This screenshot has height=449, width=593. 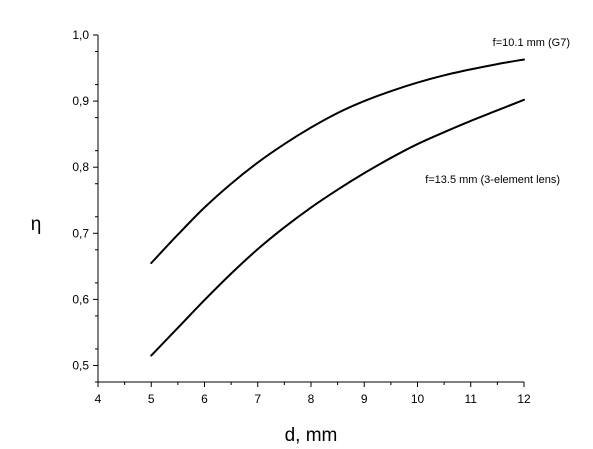 I want to click on y-tick-label-0.7: 0,7, so click(x=80, y=233).